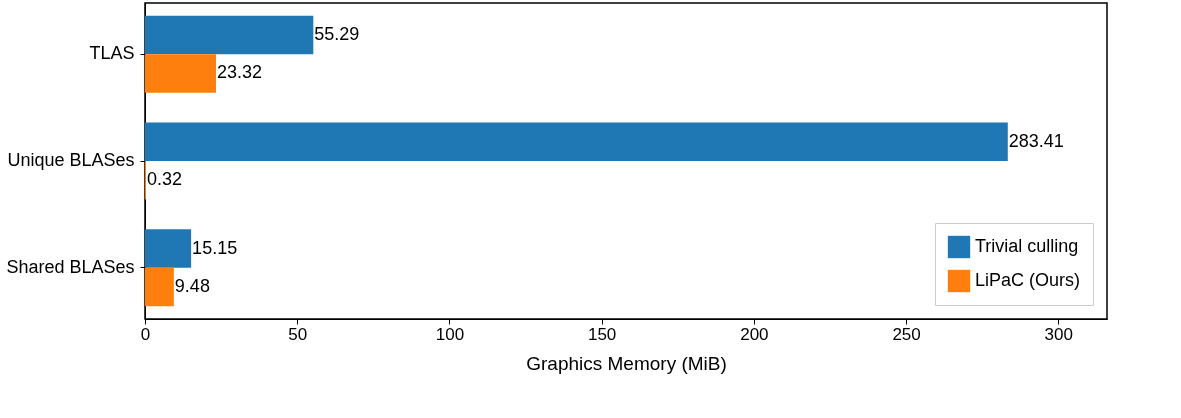 The width and height of the screenshot is (1181, 418). What do you see at coordinates (192, 285) in the screenshot?
I see `data-label: 9.48` at bounding box center [192, 285].